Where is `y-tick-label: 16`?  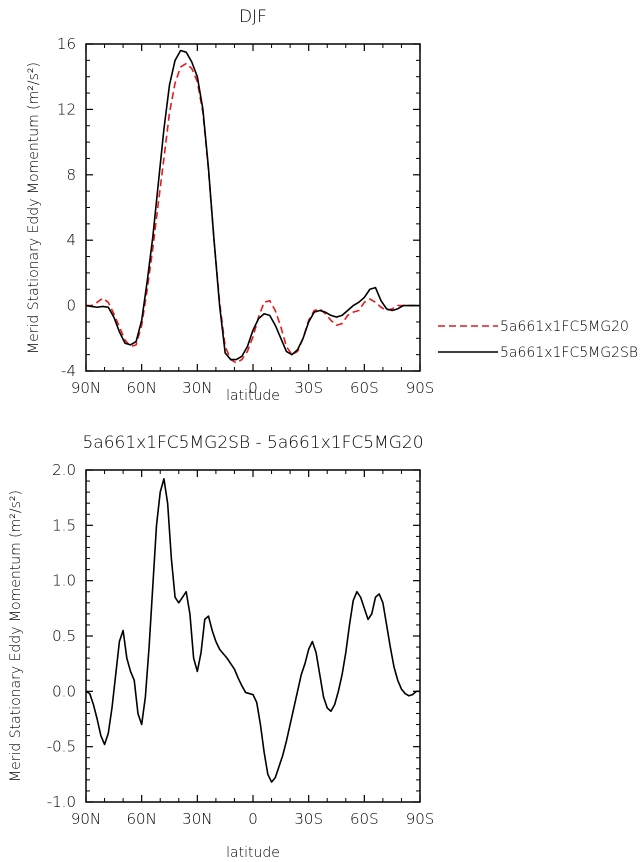
y-tick-label: 16 is located at coordinates (66, 44).